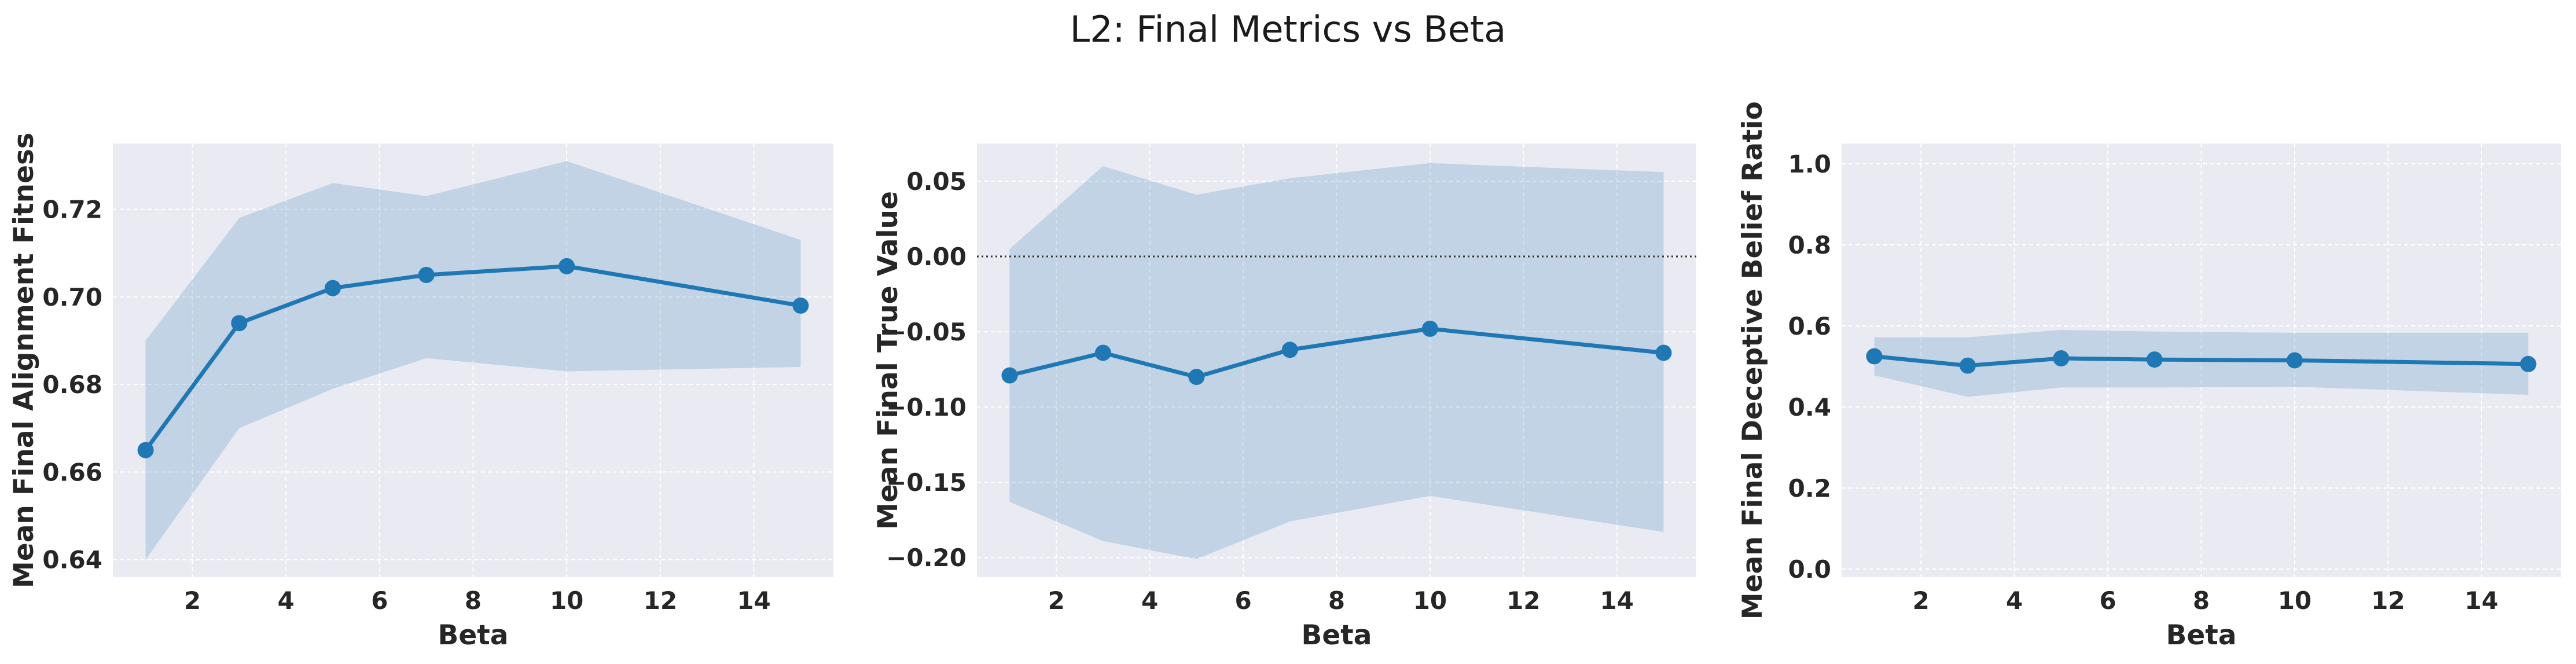 This screenshot has width=2576, height=664. Describe the element at coordinates (72, 209) in the screenshot. I see `y-tick-label: 0.72` at that location.